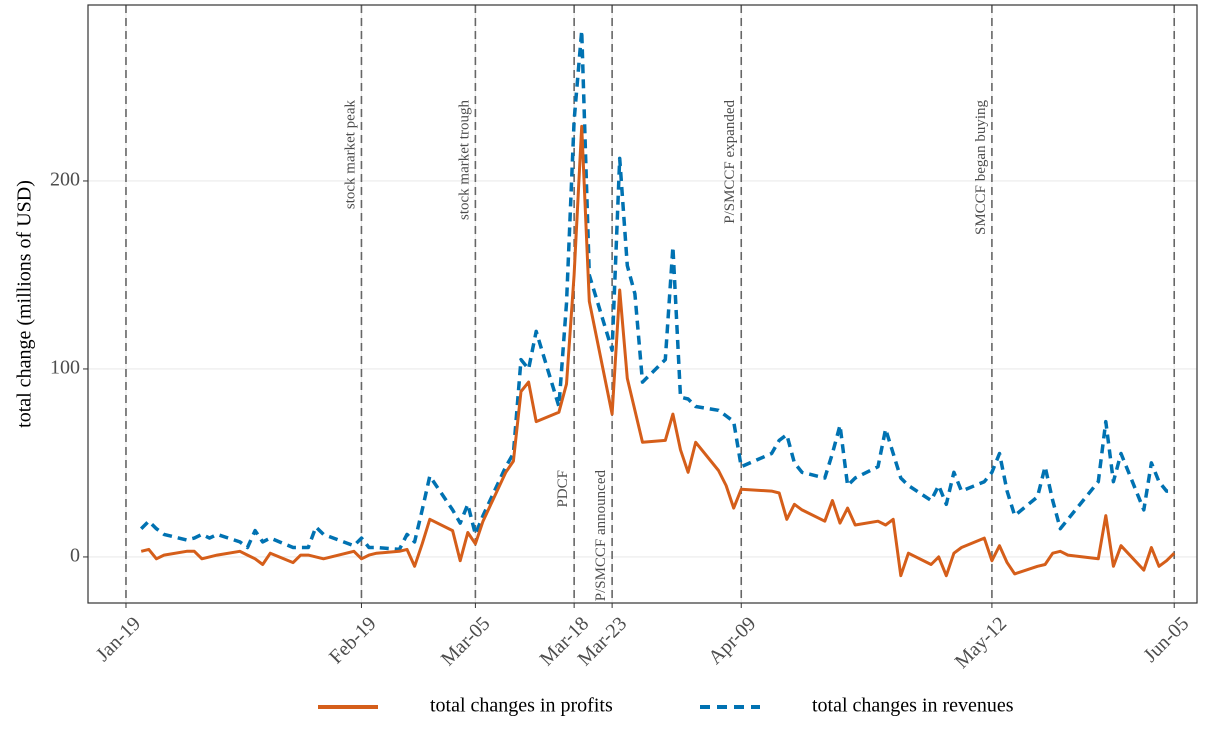 This screenshot has width=1227, height=747. I want to click on x-tick-label: Mar-05, so click(466, 642).